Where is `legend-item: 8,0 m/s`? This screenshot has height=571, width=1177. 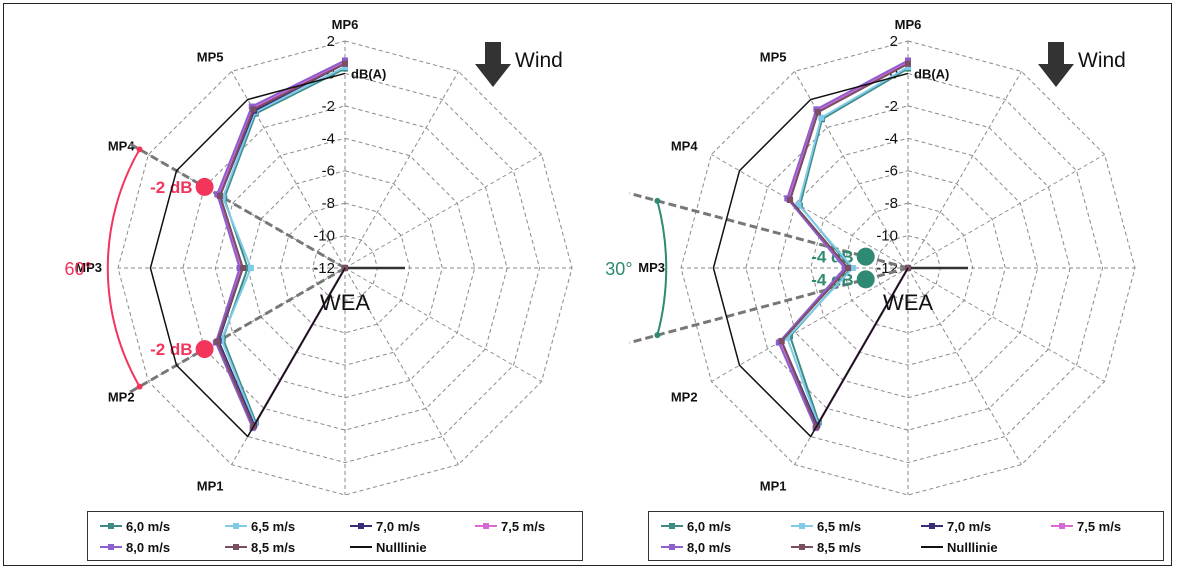
legend-item: 8,0 m/s is located at coordinates (135, 547).